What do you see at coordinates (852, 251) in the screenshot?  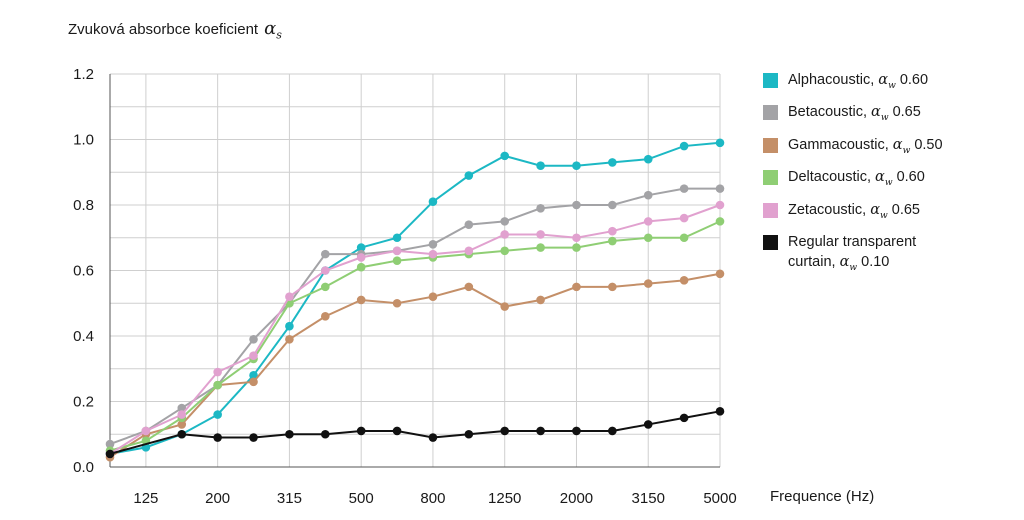 I see `legend-series-name: Regular transparent curtain,` at bounding box center [852, 251].